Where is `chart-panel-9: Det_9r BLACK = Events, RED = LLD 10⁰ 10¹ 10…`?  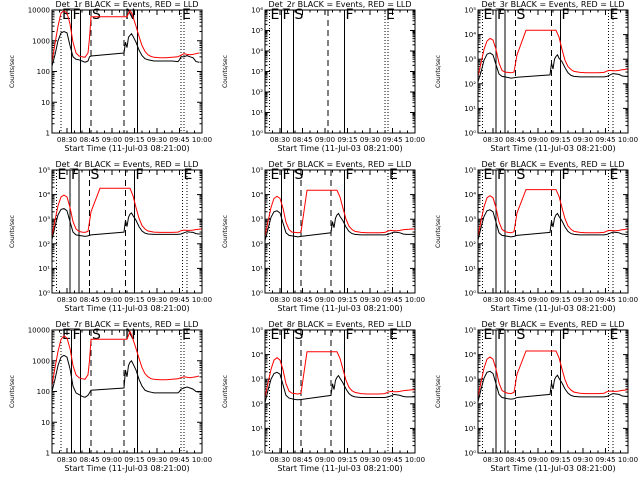
chart-panel-9: Det_9r BLACK = Events, RED = LLD 10⁰ 10¹ 10… is located at coordinates (536, 396).